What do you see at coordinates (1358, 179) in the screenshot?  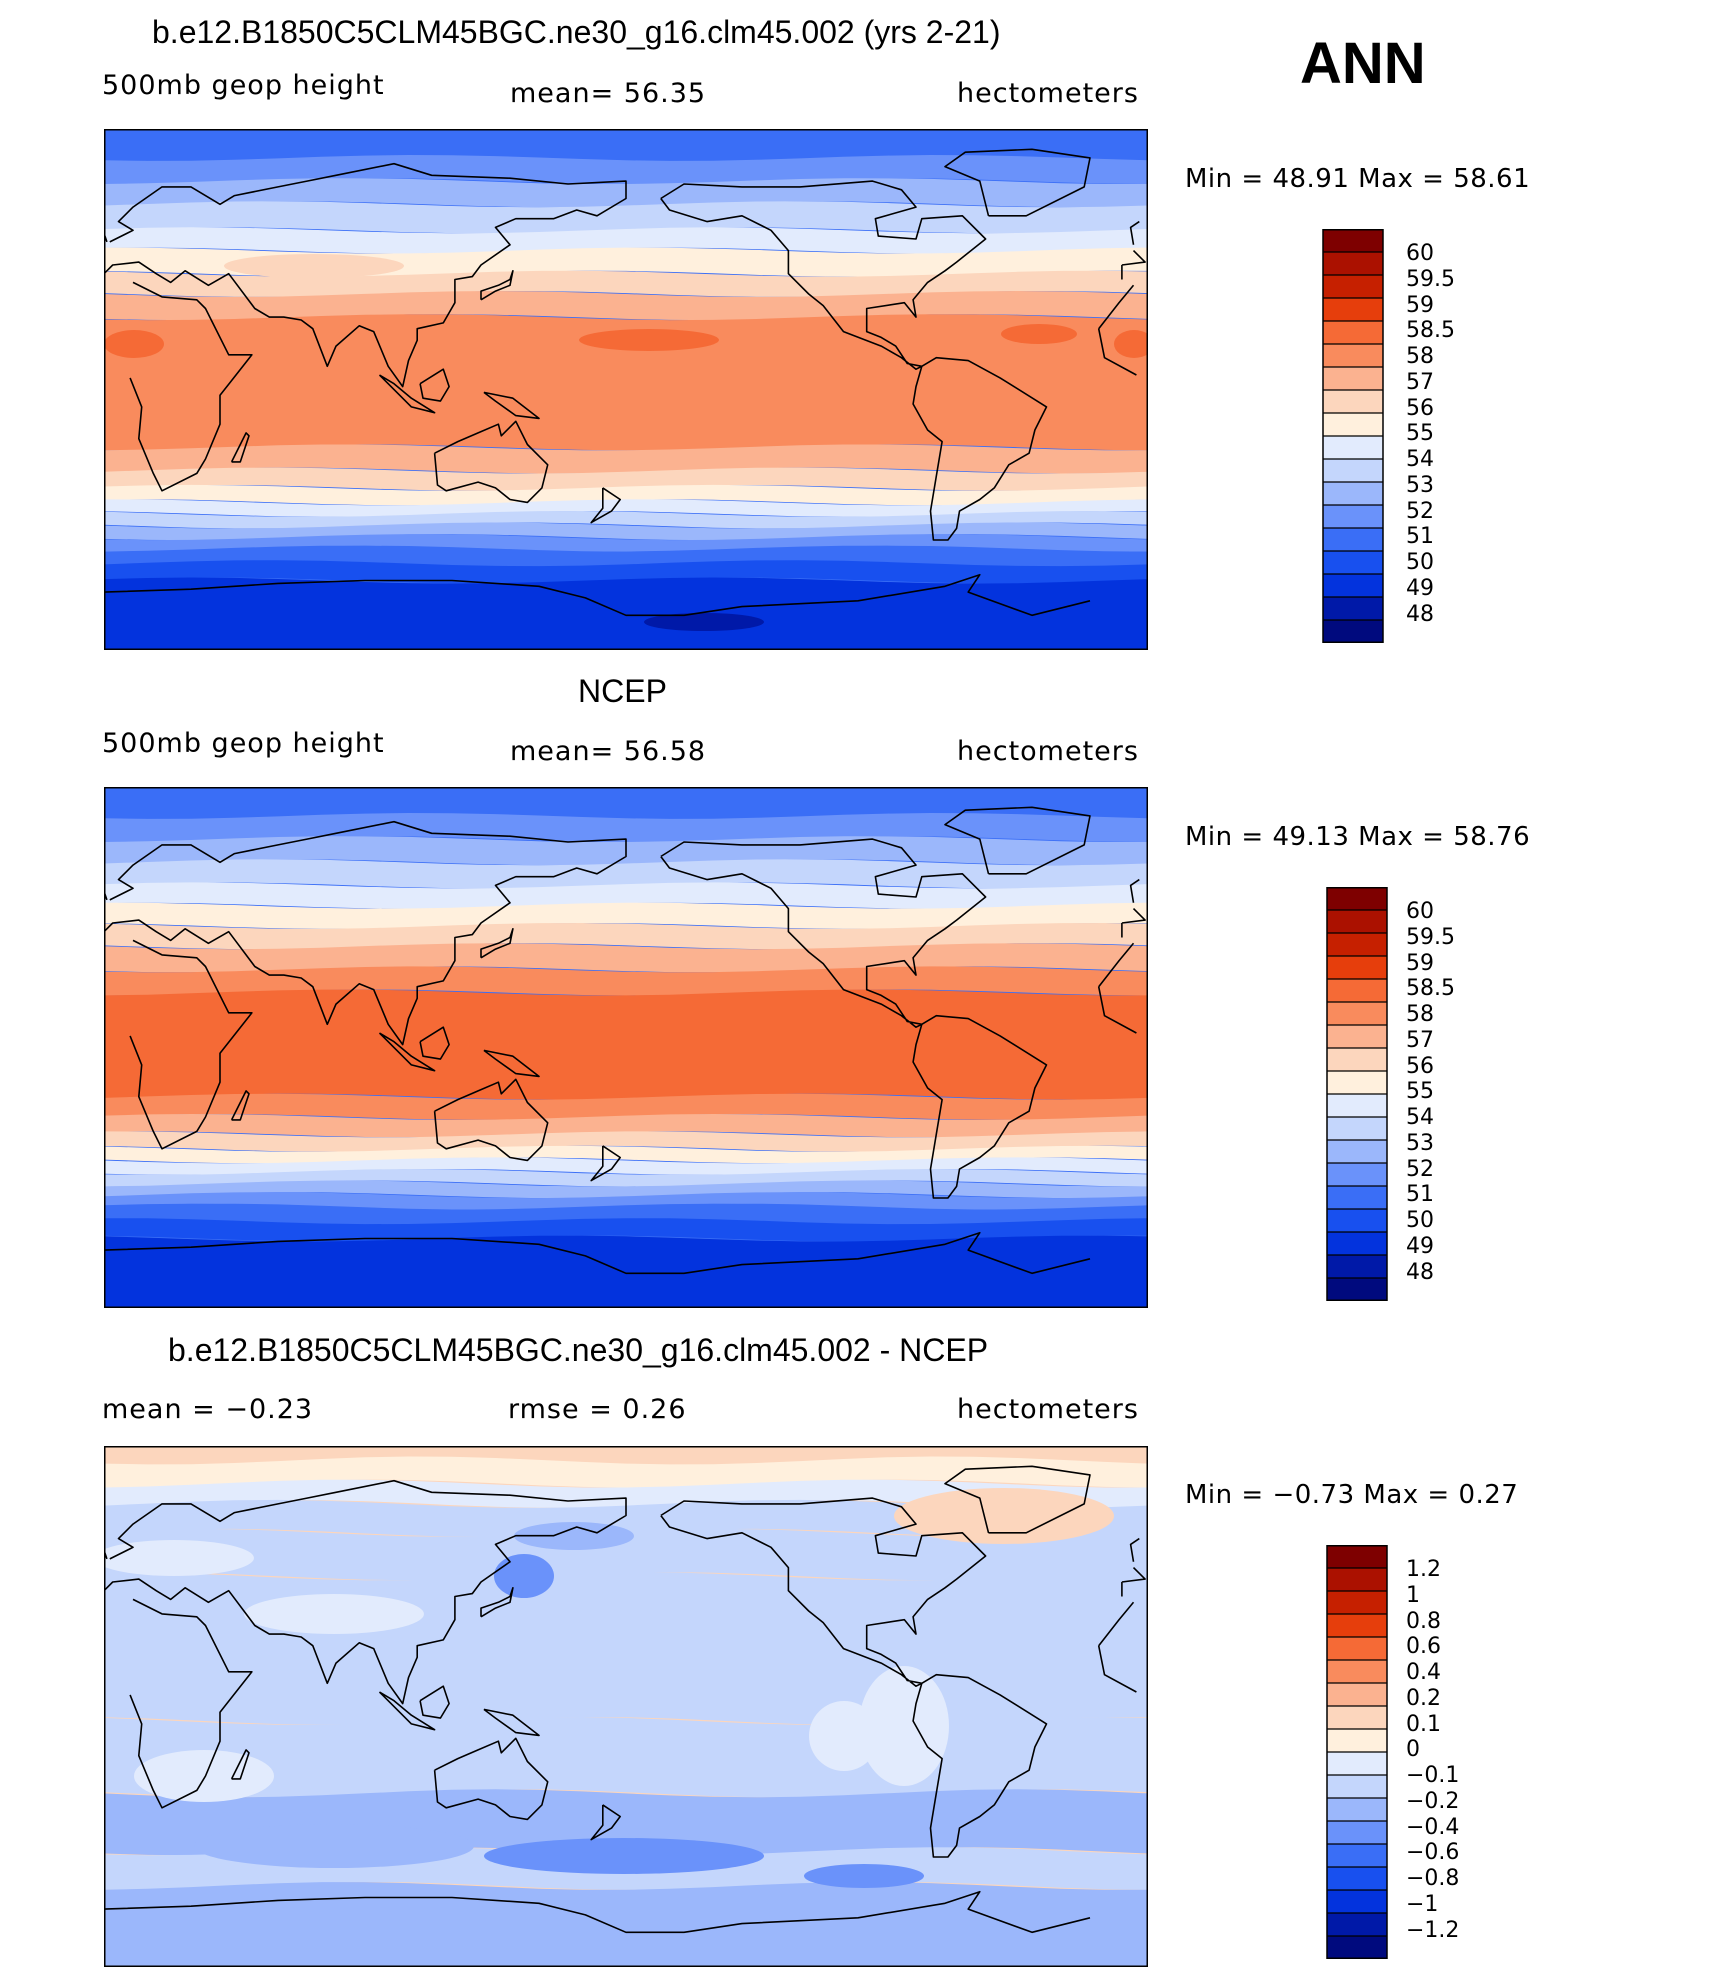 I see `minmax-label: Min = 48.91 Max = 58.61` at bounding box center [1358, 179].